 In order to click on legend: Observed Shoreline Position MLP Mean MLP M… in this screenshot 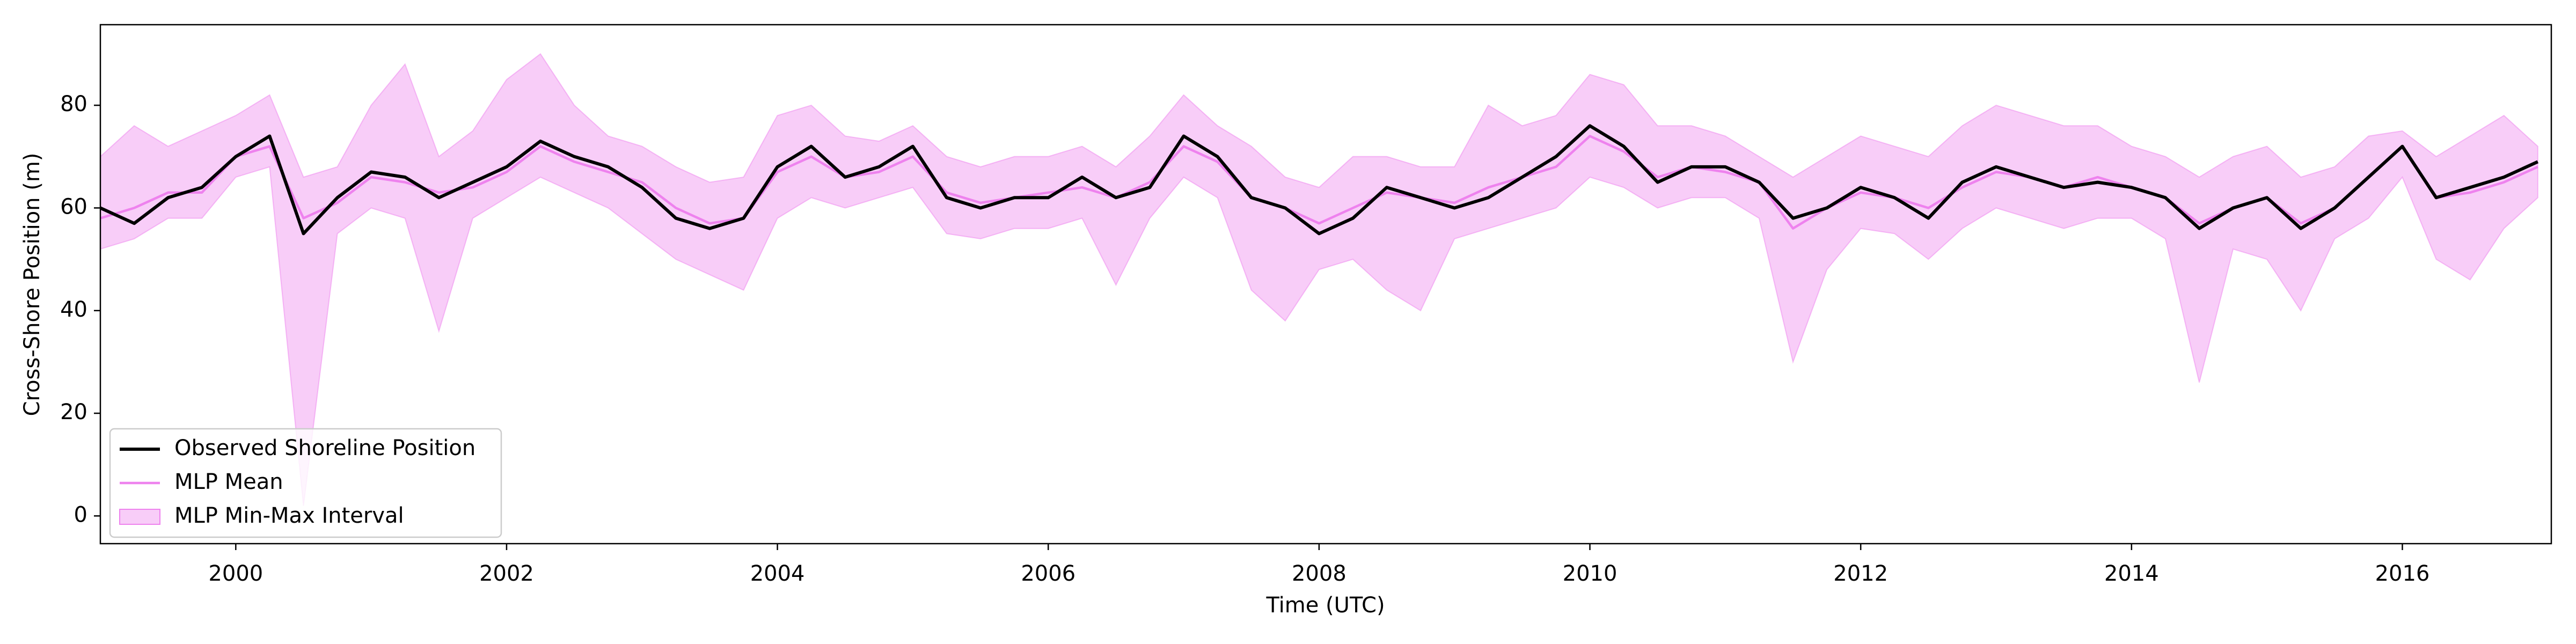, I will do `click(305, 483)`.